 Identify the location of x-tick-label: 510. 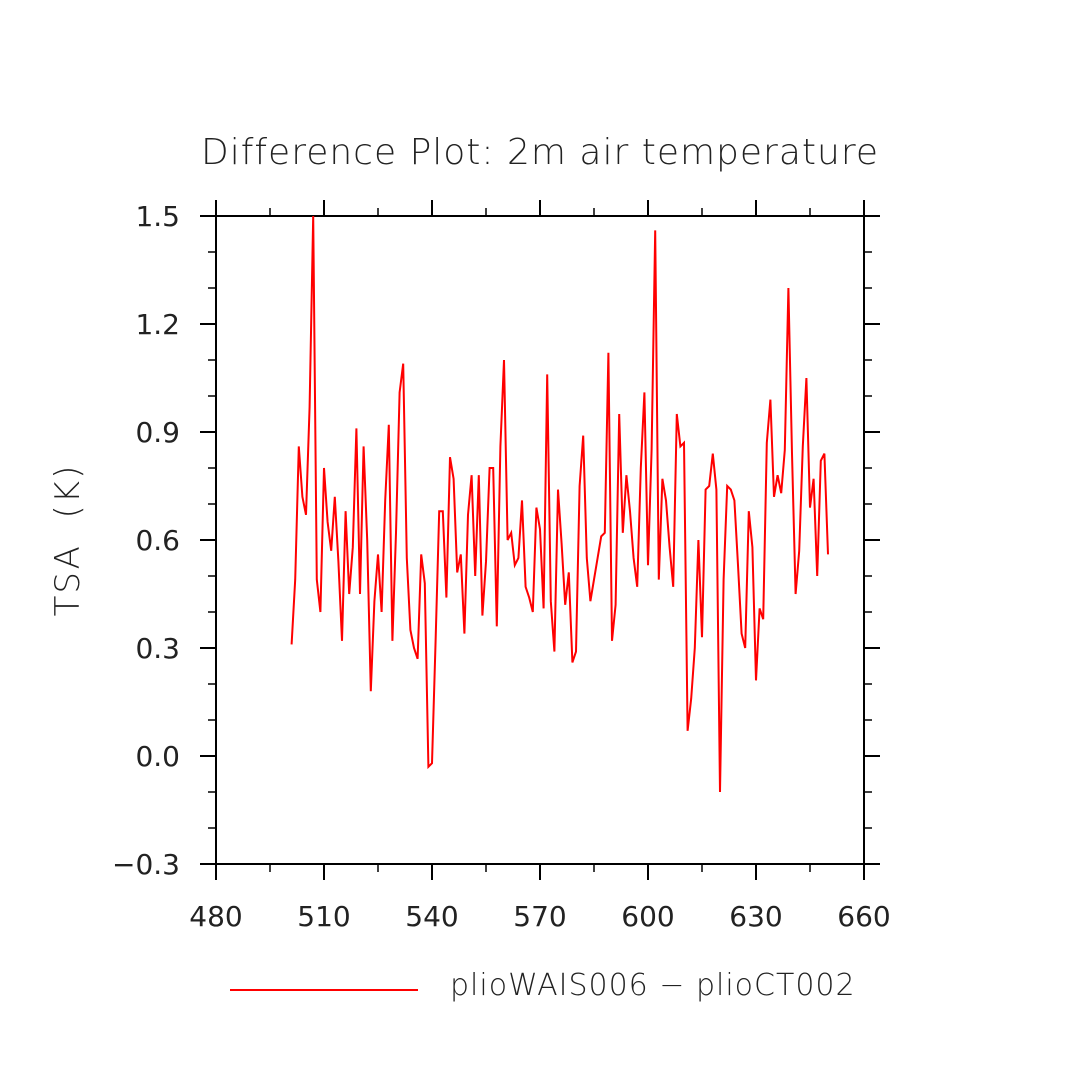
(323, 916).